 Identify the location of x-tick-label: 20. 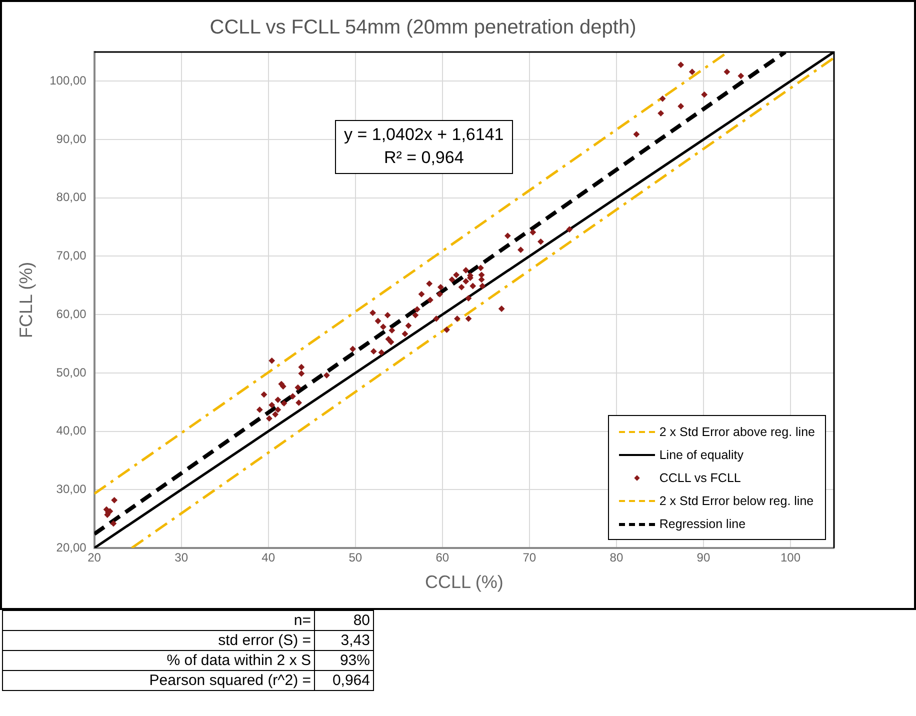
(95, 557).